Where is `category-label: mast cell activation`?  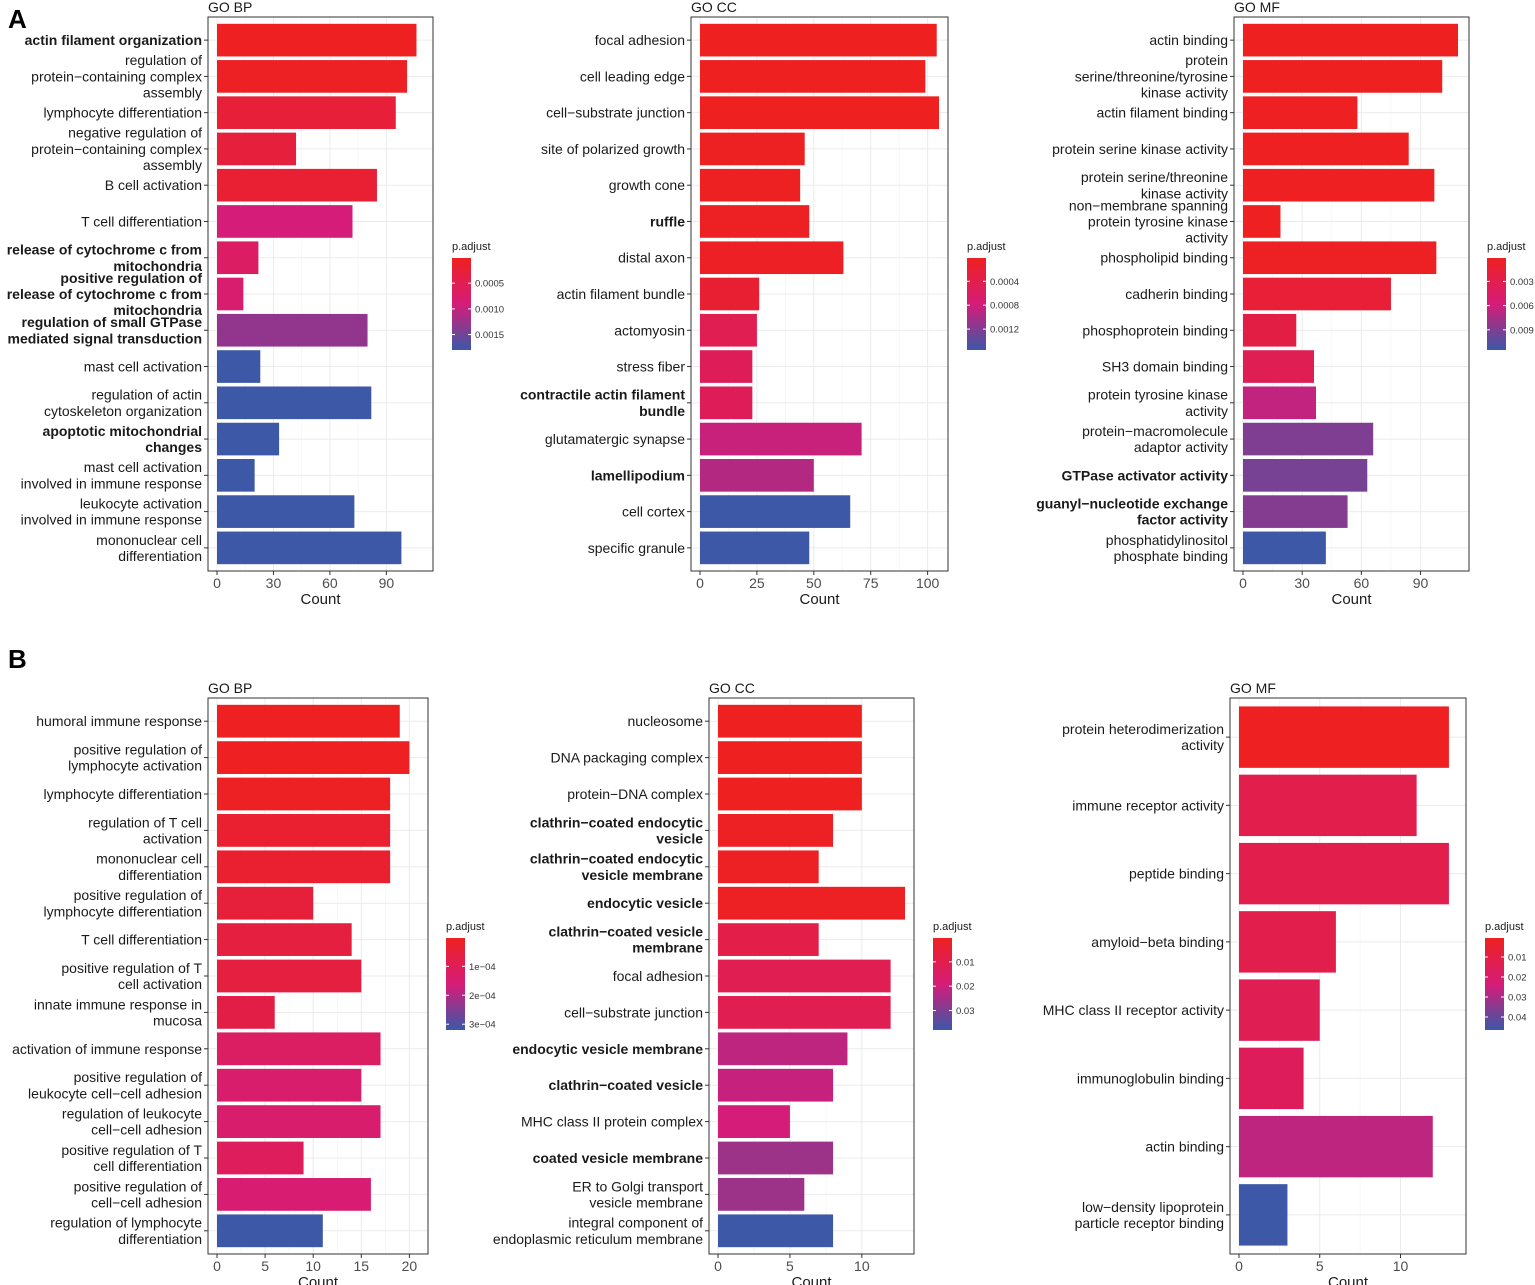
category-label: mast cell activation is located at coordinates (143, 467).